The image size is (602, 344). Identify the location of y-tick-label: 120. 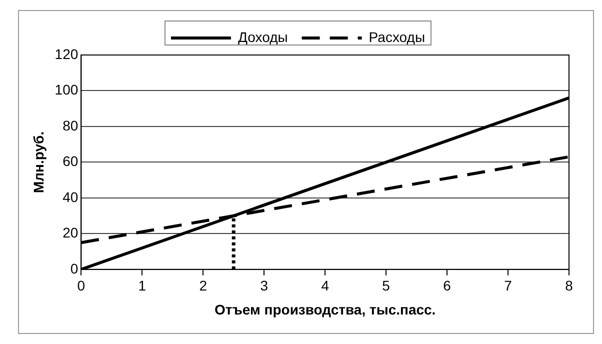
(66, 54).